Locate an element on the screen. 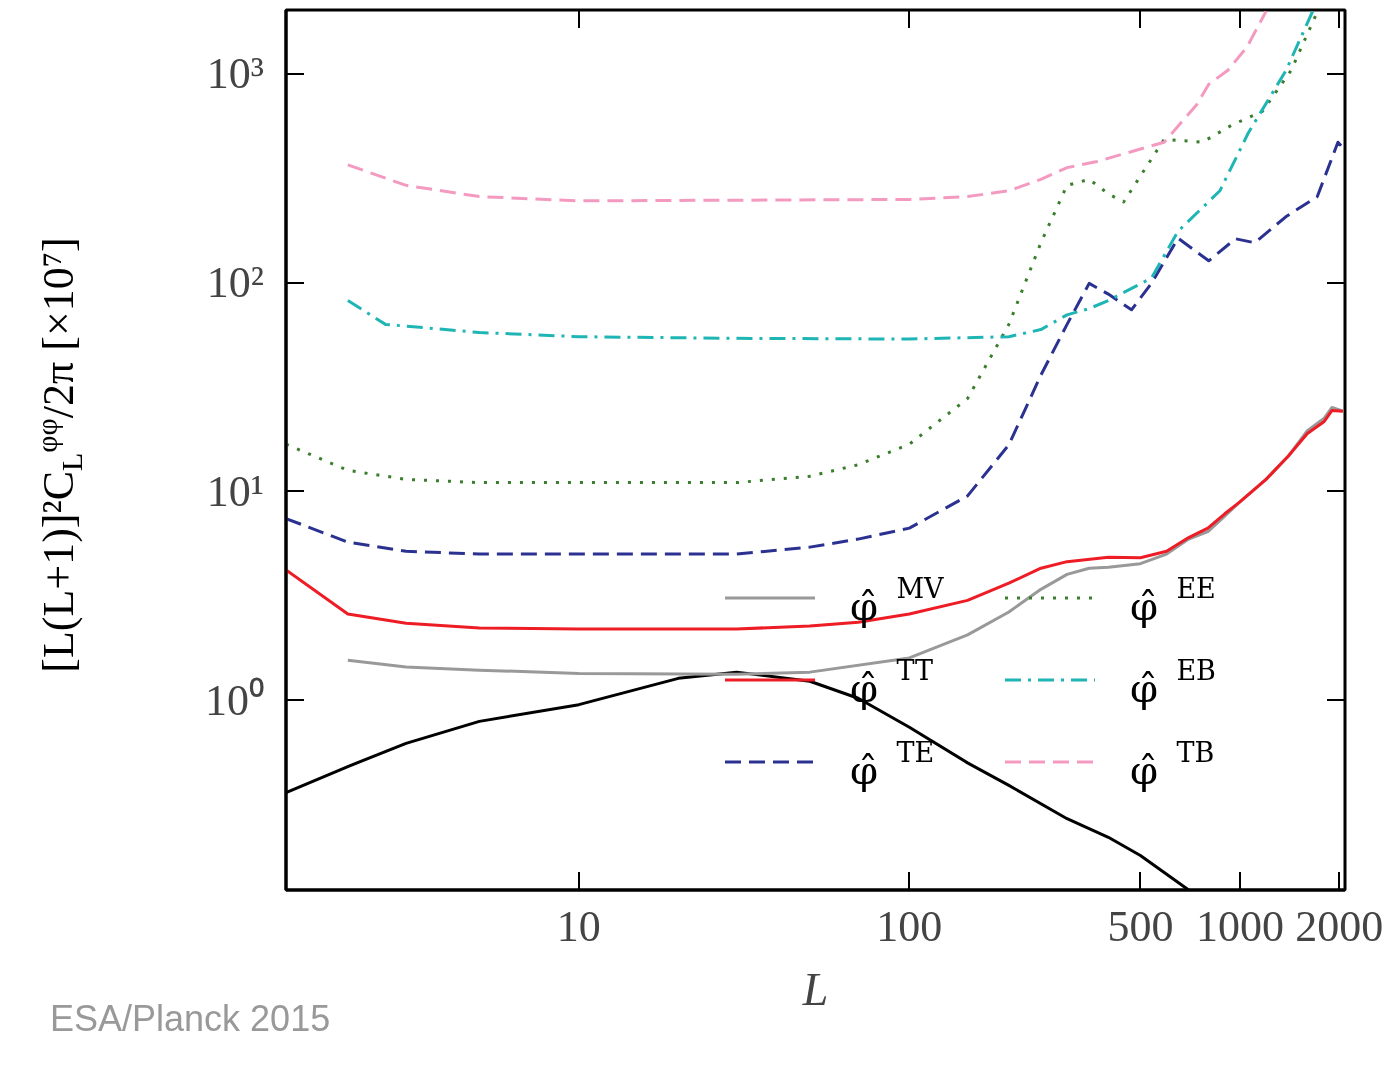  y-tick-label: 10⁰ is located at coordinates (234, 700).